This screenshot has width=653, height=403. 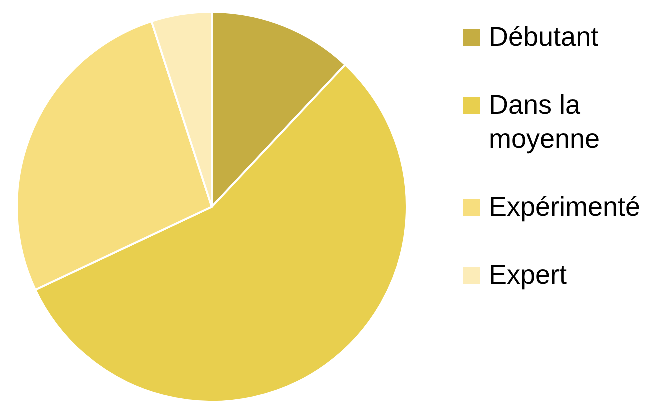 I want to click on legend-label: Expérimenté, so click(x=565, y=207).